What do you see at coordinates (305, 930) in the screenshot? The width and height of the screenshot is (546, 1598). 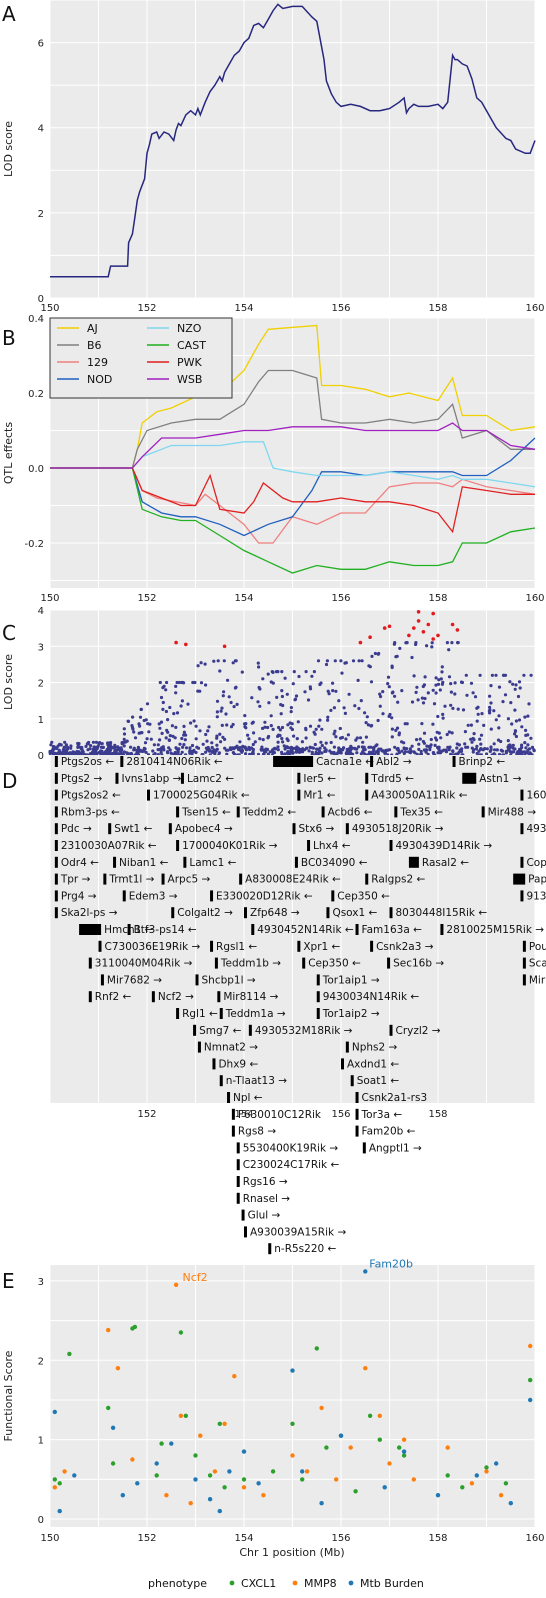 I see `panel-d-gene-label: 4930452N14Rik ←` at bounding box center [305, 930].